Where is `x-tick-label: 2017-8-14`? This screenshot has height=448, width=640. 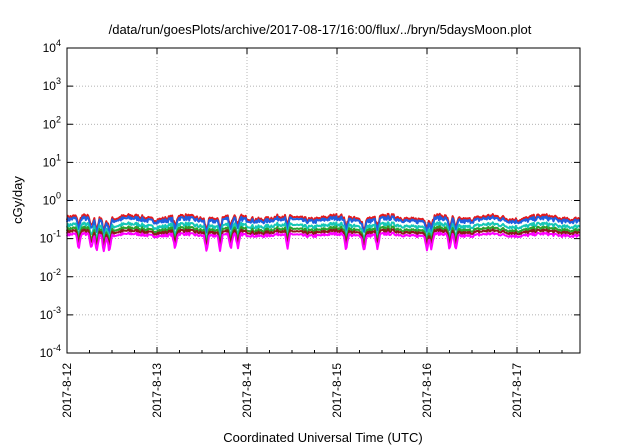
x-tick-label: 2017-8-14 is located at coordinates (247, 390).